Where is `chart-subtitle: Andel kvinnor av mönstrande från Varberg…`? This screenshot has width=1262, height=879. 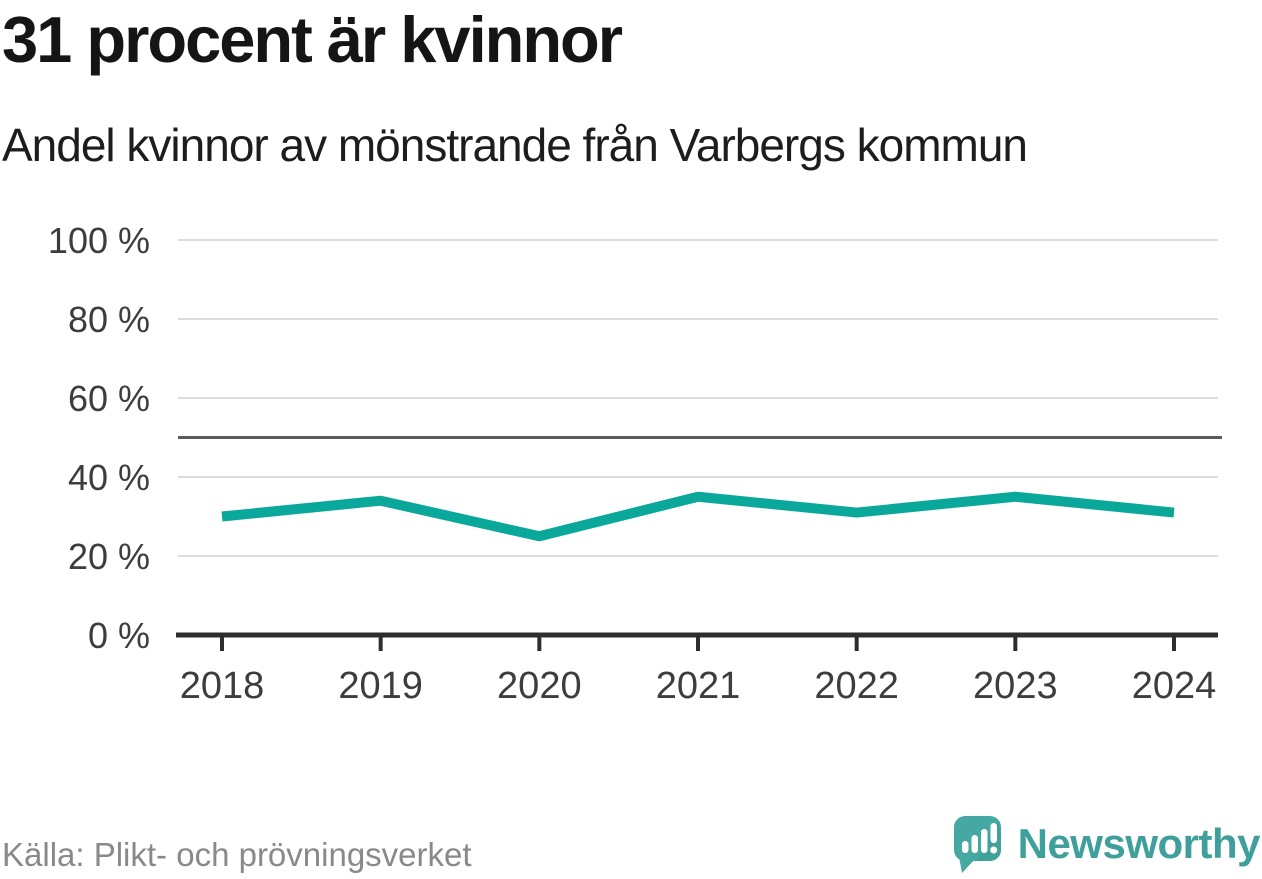 chart-subtitle: Andel kvinnor av mönstrande från Varberg… is located at coordinates (515, 145).